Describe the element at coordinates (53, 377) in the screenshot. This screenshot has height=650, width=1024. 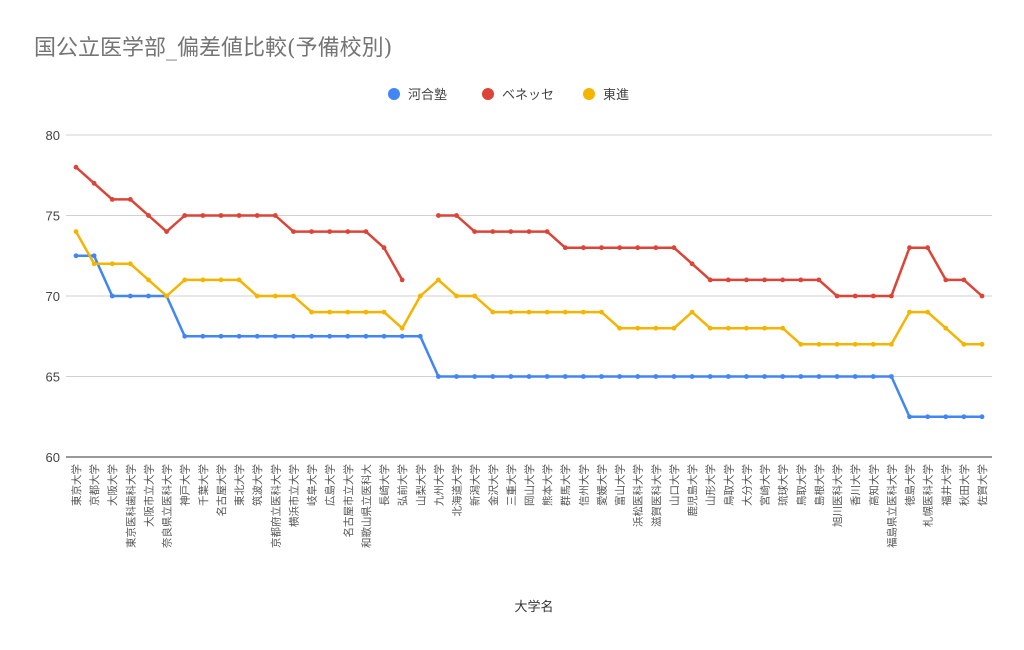
I see `y-tick-label: 65` at that location.